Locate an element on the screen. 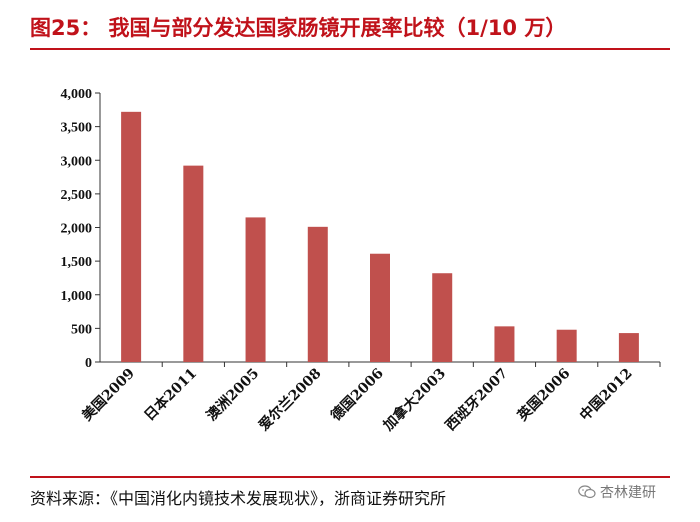 The width and height of the screenshot is (700, 522). y-tick-label: 2,000 is located at coordinates (77, 229).